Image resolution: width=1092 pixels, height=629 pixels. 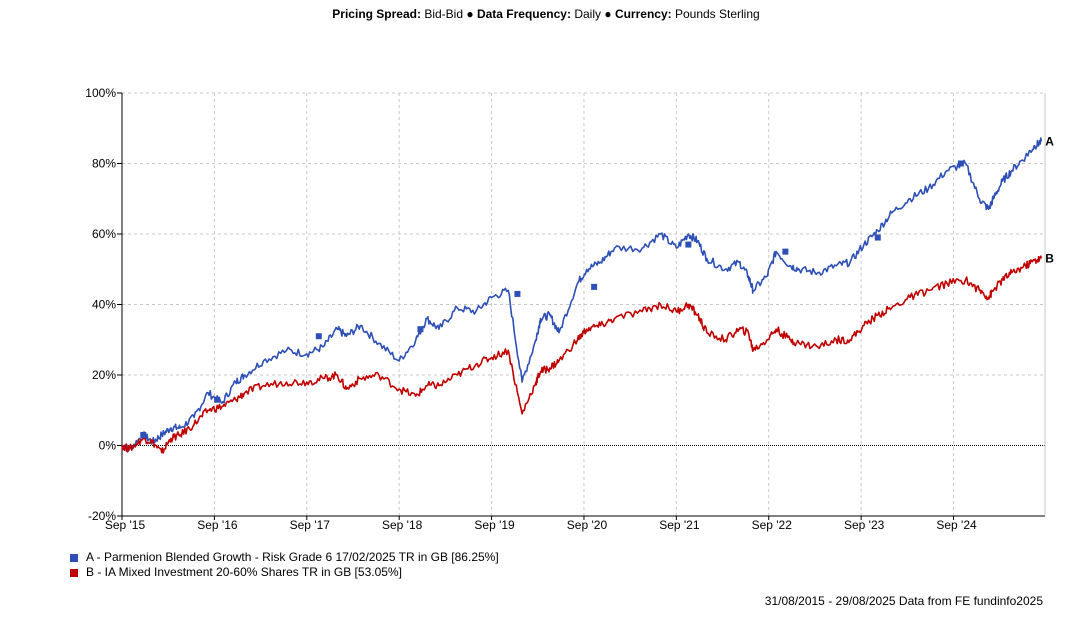 What do you see at coordinates (100, 93) in the screenshot?
I see `y-tick-label: 100%` at bounding box center [100, 93].